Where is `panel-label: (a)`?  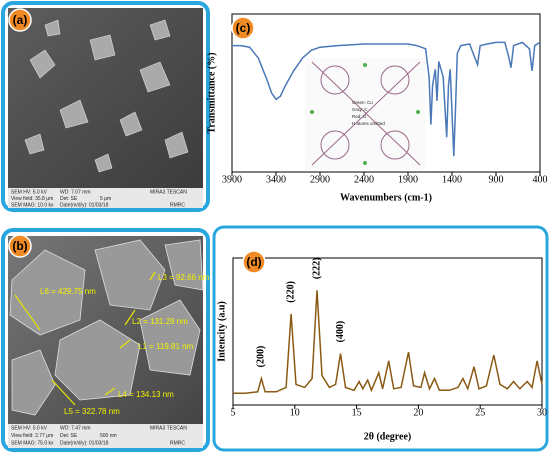
panel-label: (a) is located at coordinates (20, 20).